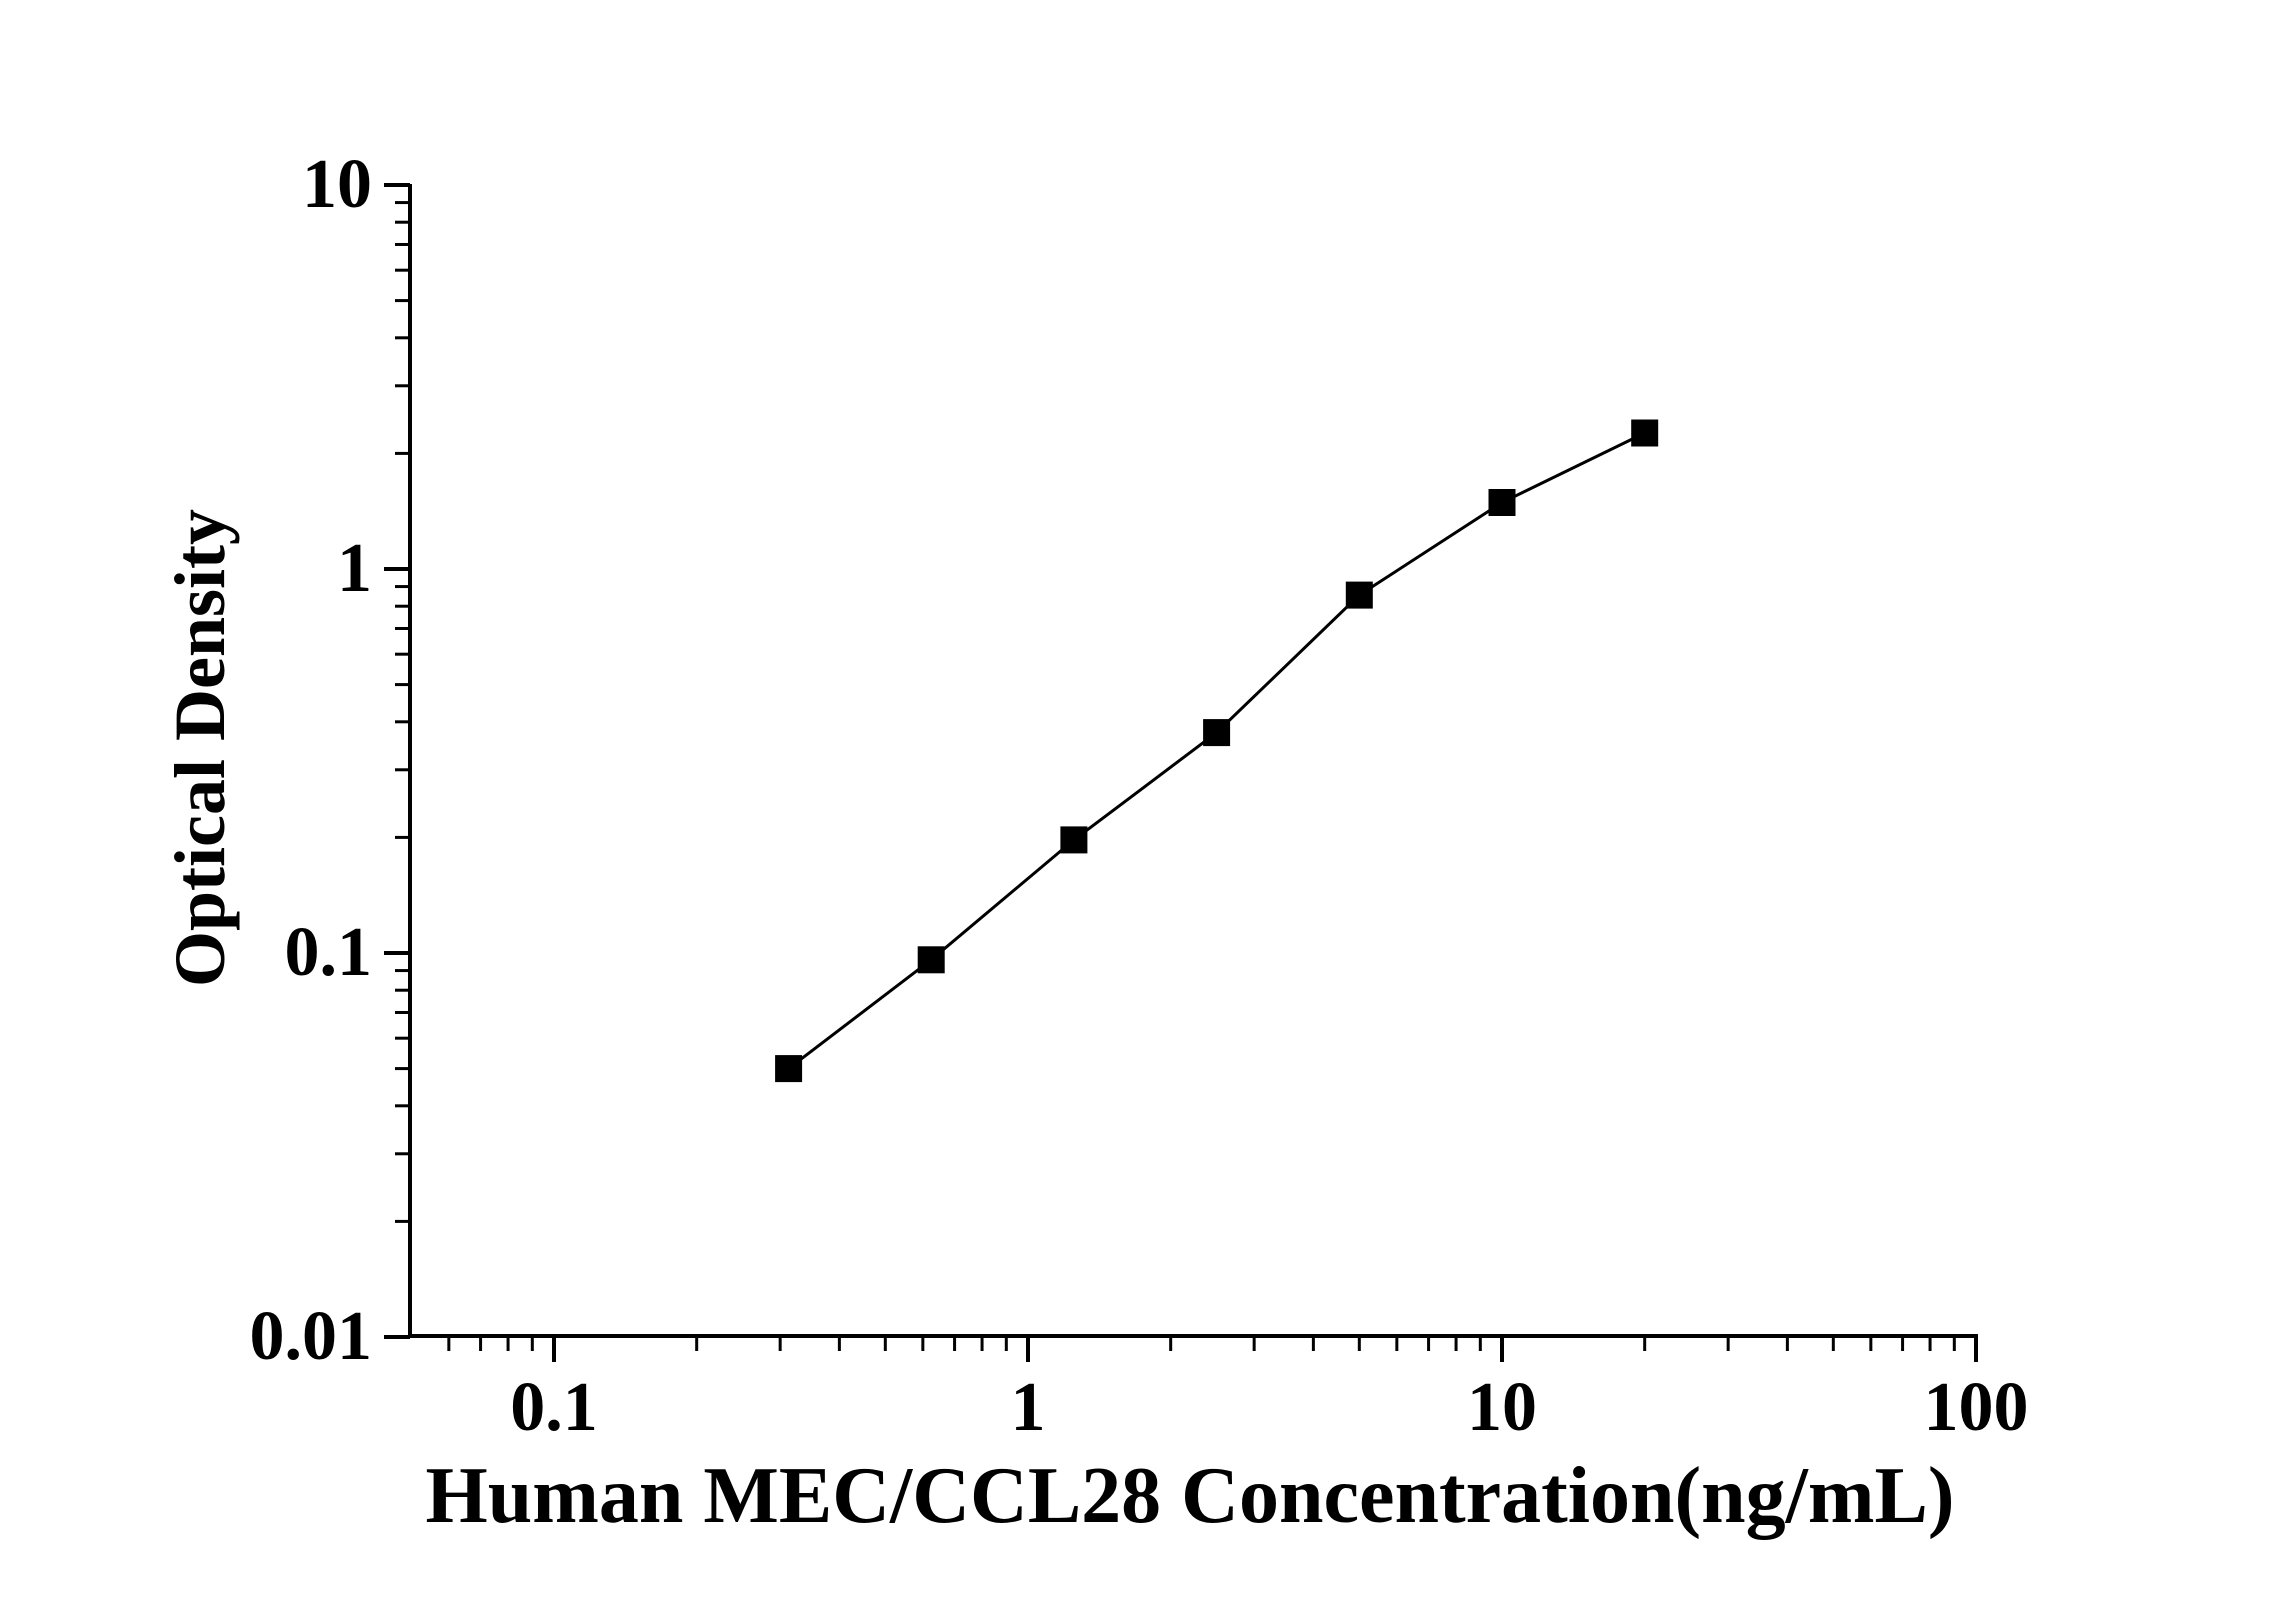  What do you see at coordinates (402, 712) in the screenshot?
I see `y-axis-minor-ticks` at bounding box center [402, 712].